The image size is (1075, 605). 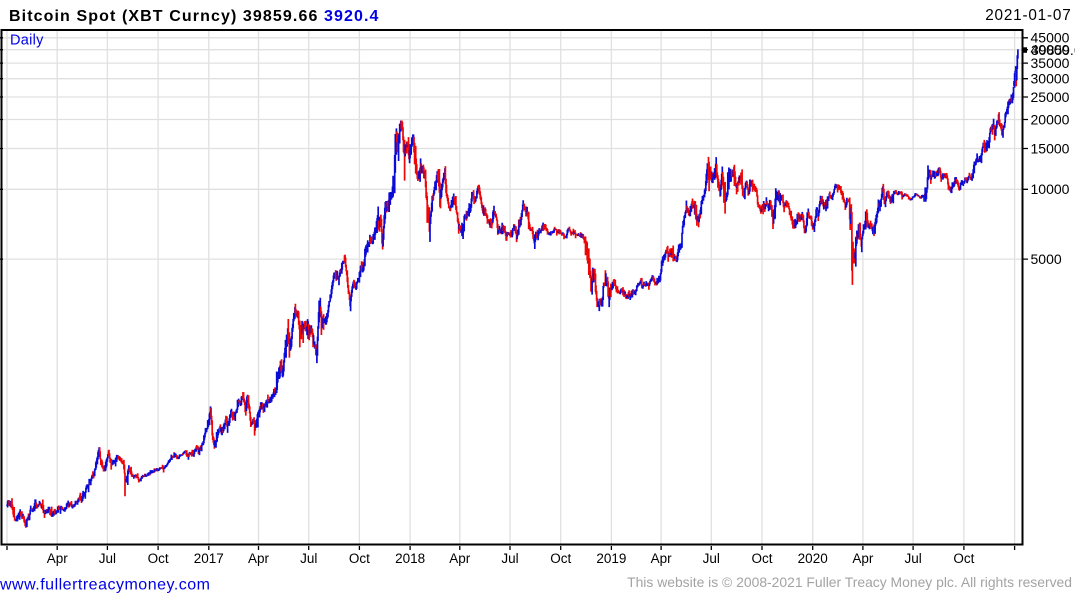 What do you see at coordinates (1050, 148) in the screenshot?
I see `svg-text: 15000` at bounding box center [1050, 148].